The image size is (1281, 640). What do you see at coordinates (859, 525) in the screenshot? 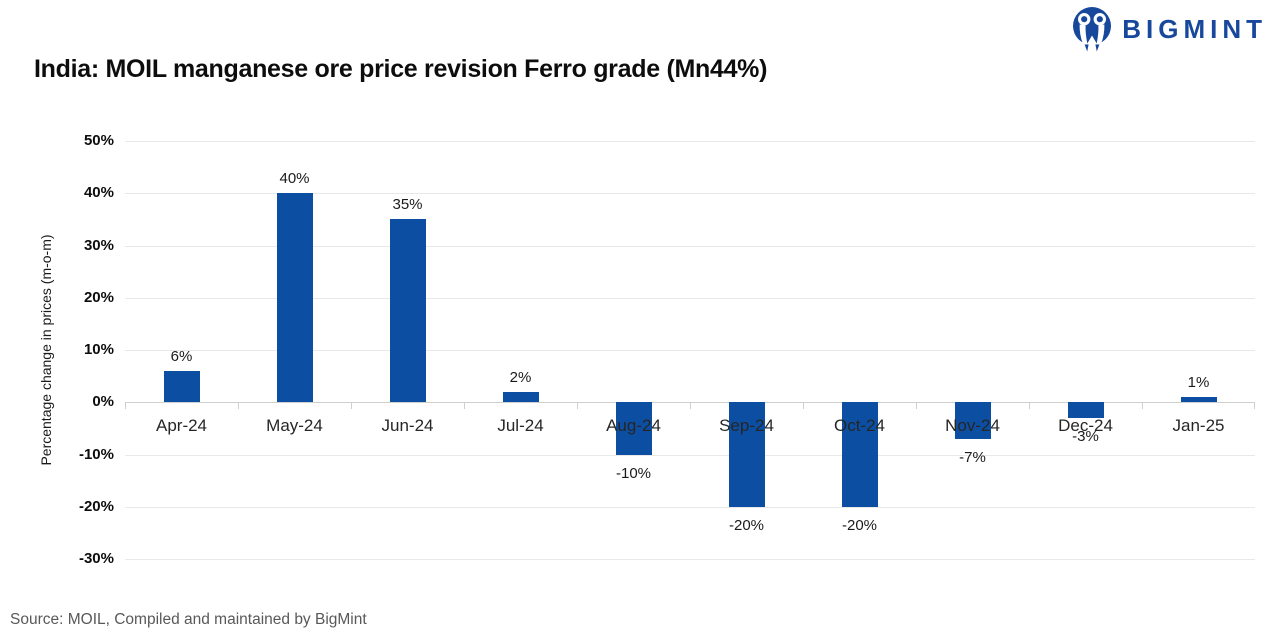
I see `data-label-Oct-24: -20%` at bounding box center [859, 525].